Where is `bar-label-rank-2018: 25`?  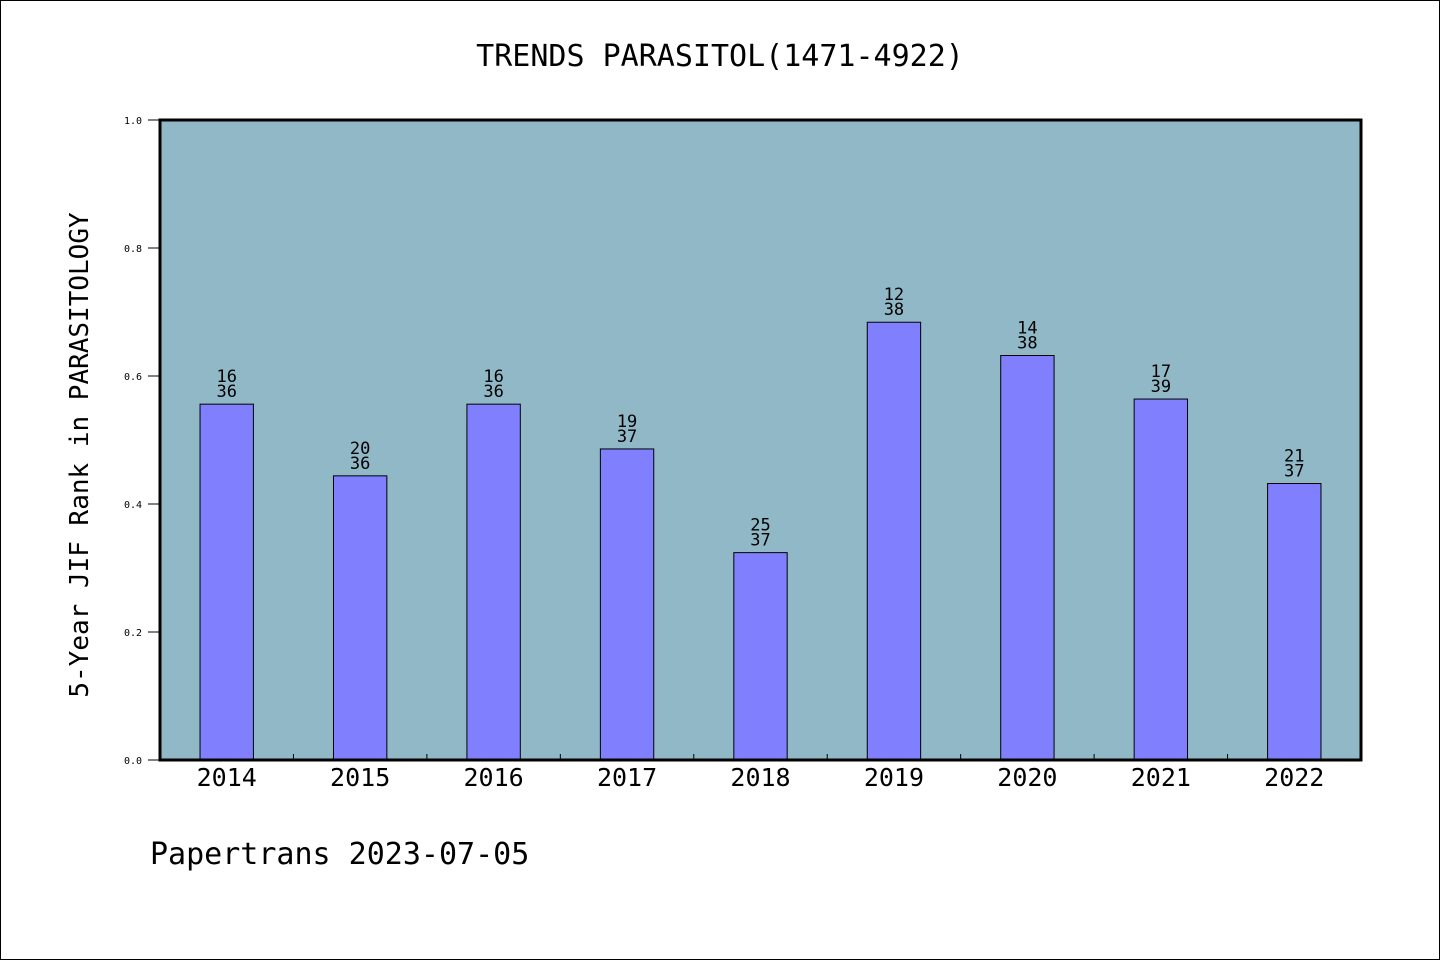 bar-label-rank-2018: 25 is located at coordinates (760, 526).